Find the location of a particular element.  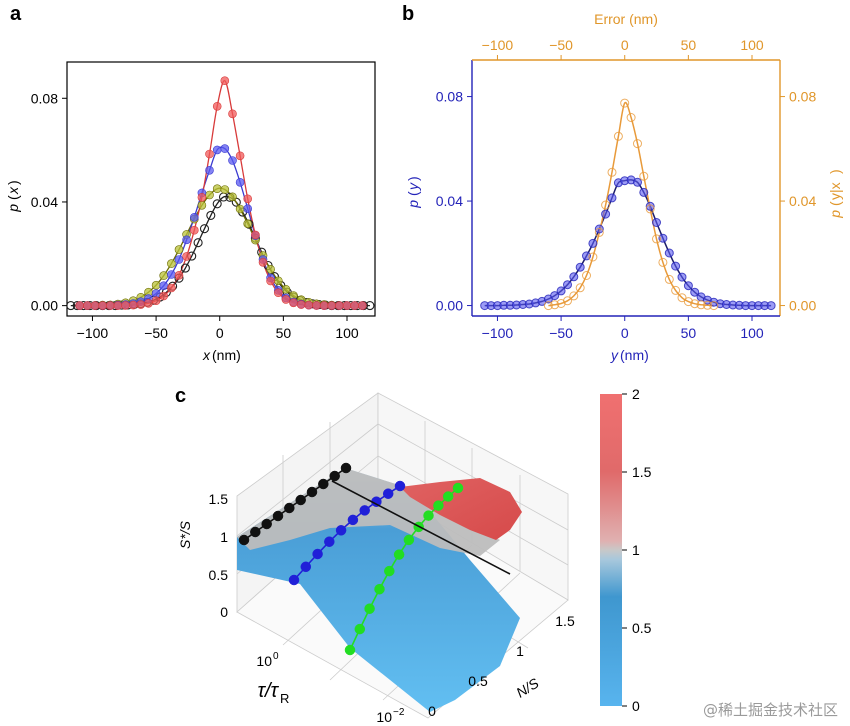

panel-b-ylabel-right-p: p is located at coordinates (835, 214).